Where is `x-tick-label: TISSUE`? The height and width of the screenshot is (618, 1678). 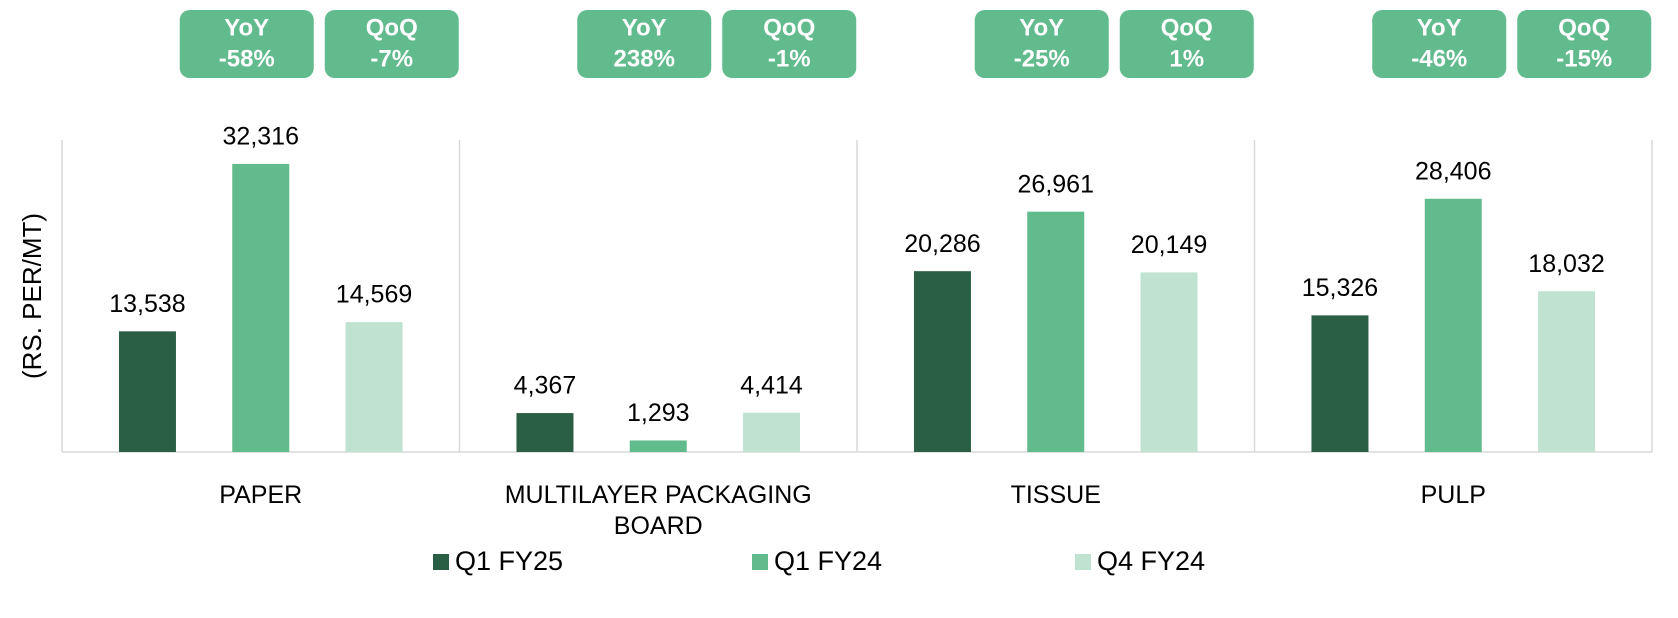 x-tick-label: TISSUE is located at coordinates (1055, 495).